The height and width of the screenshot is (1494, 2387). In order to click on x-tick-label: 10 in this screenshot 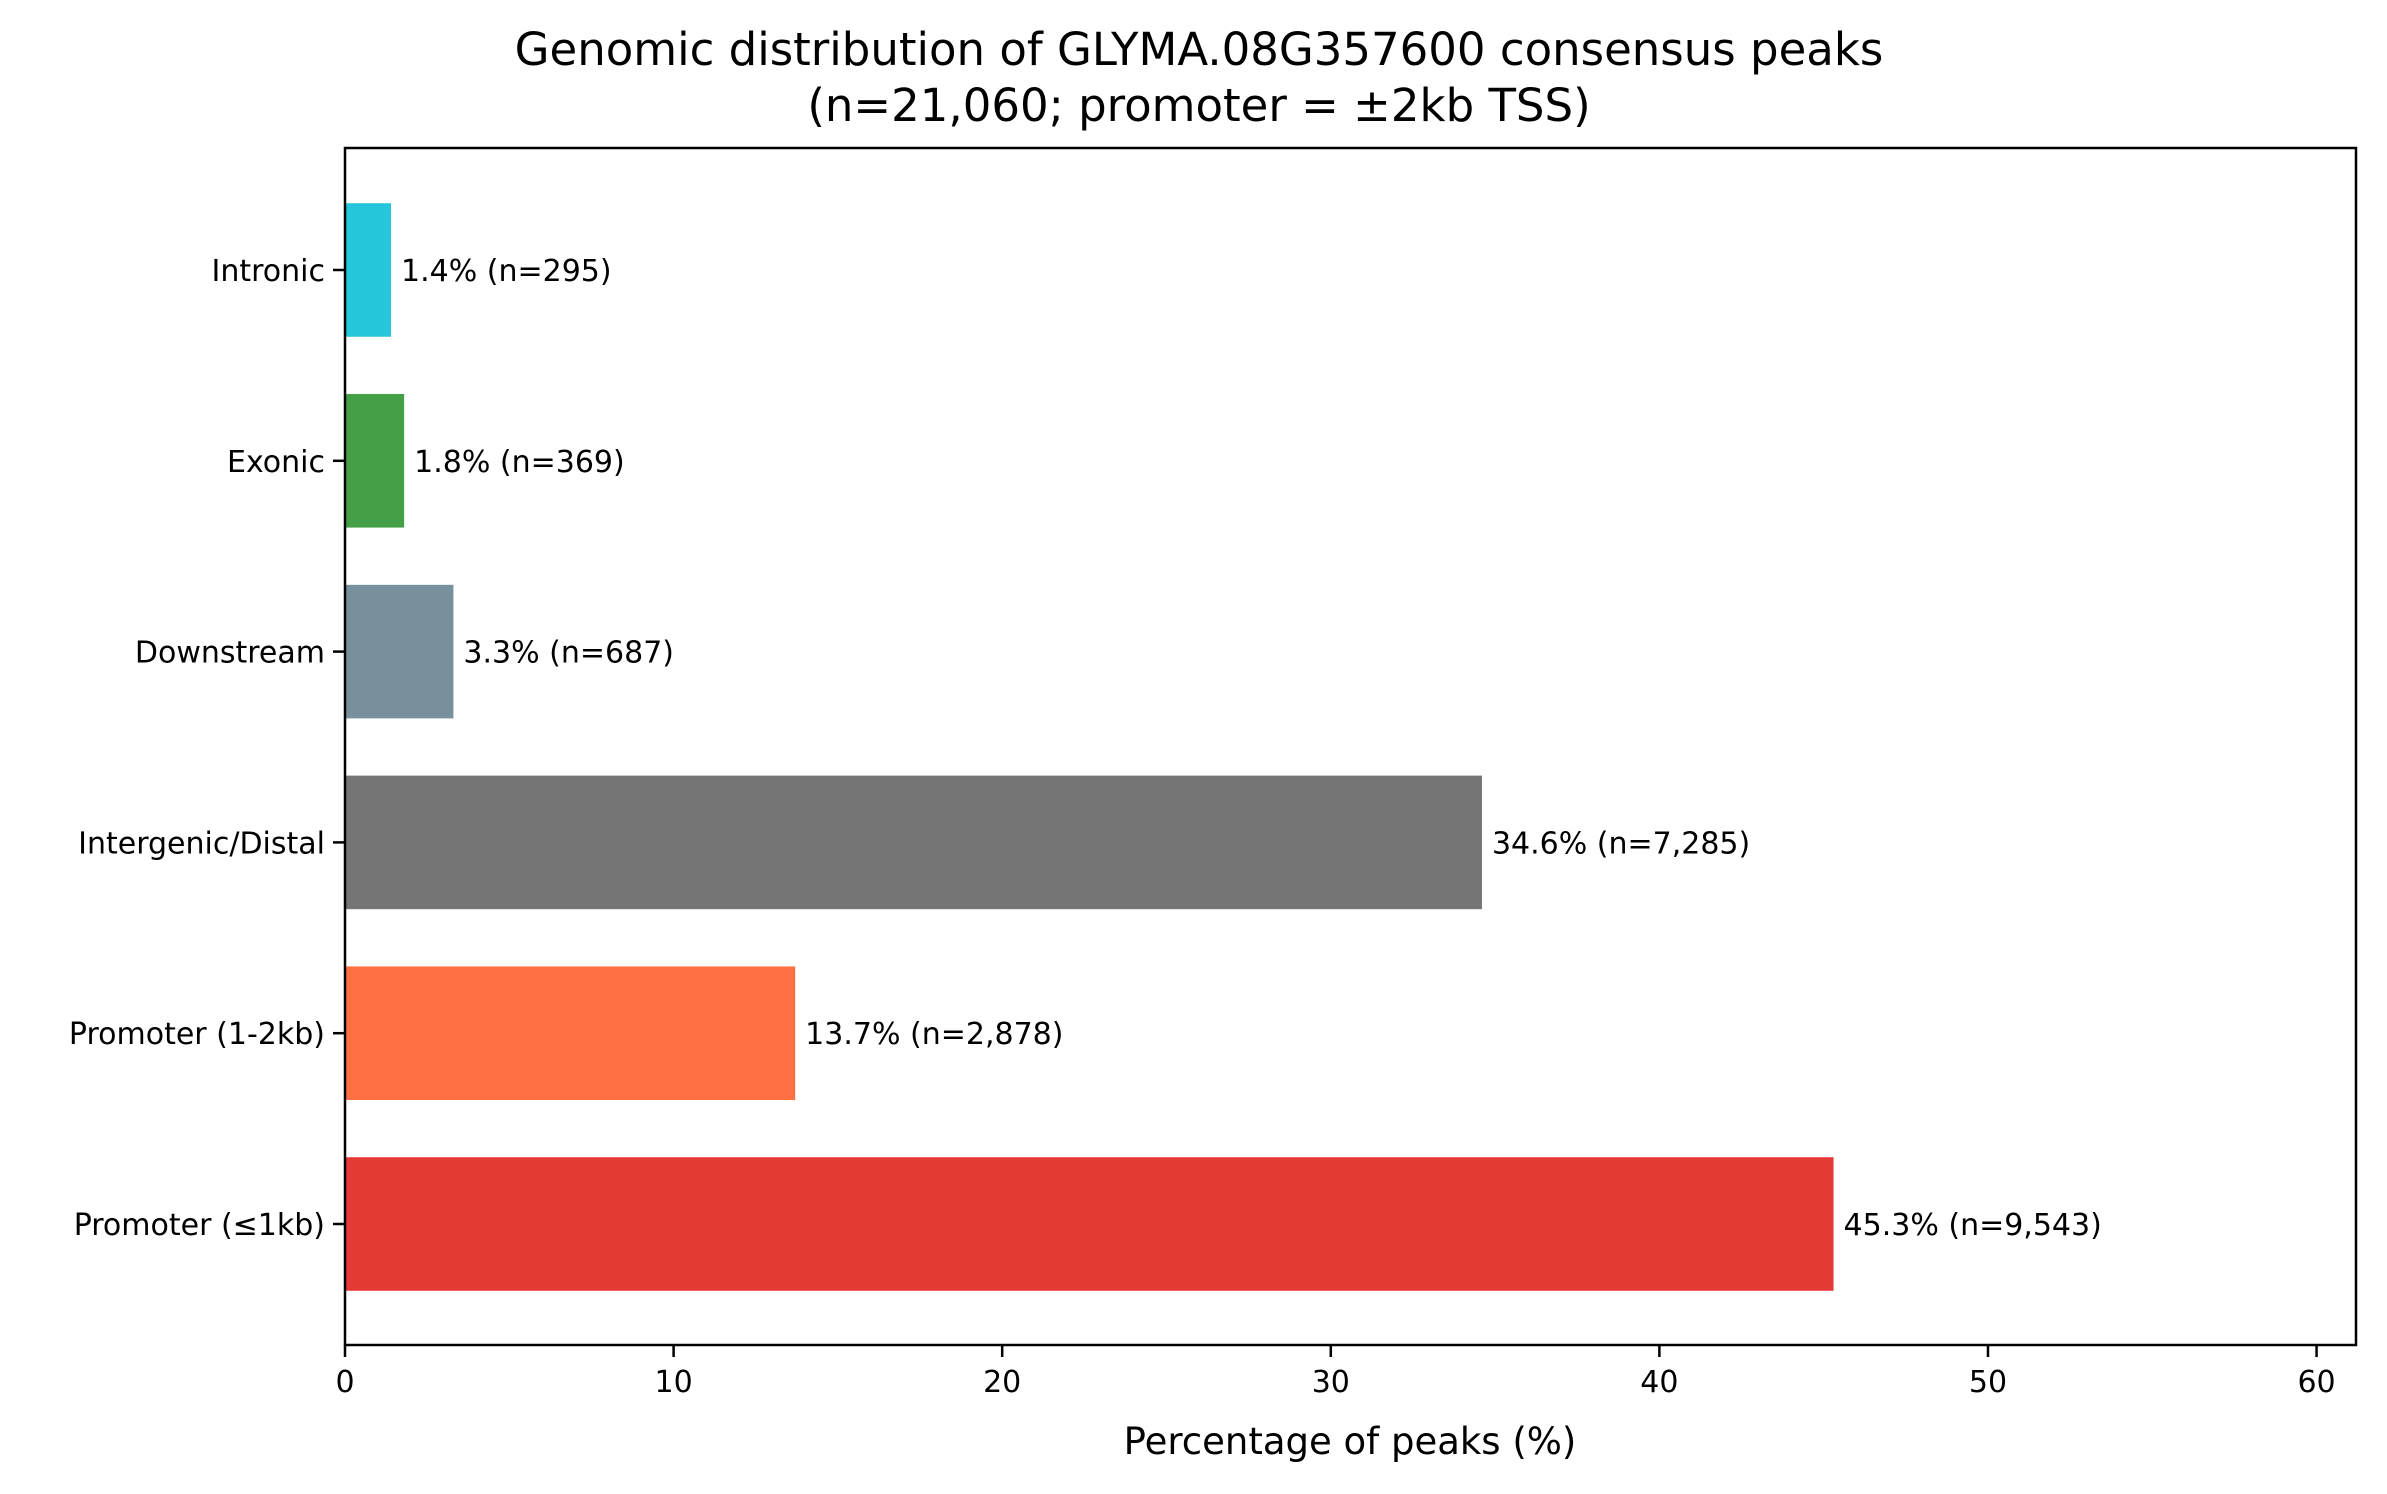, I will do `click(674, 1382)`.